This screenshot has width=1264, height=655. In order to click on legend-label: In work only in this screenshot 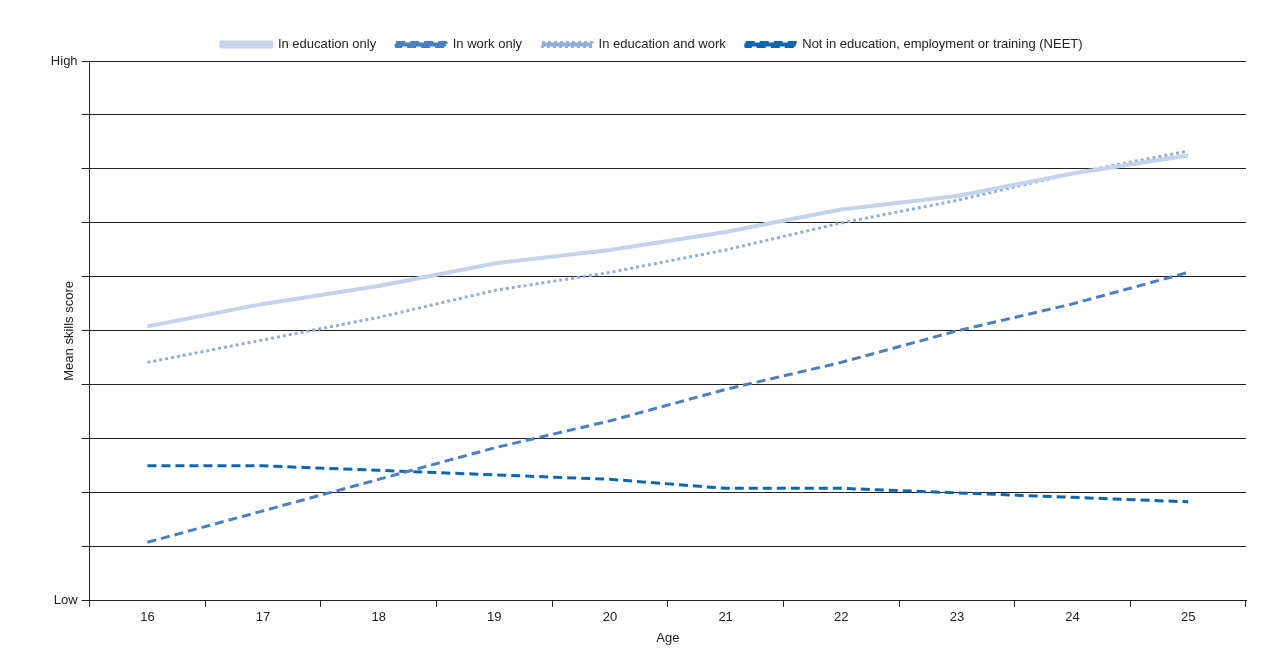, I will do `click(487, 44)`.